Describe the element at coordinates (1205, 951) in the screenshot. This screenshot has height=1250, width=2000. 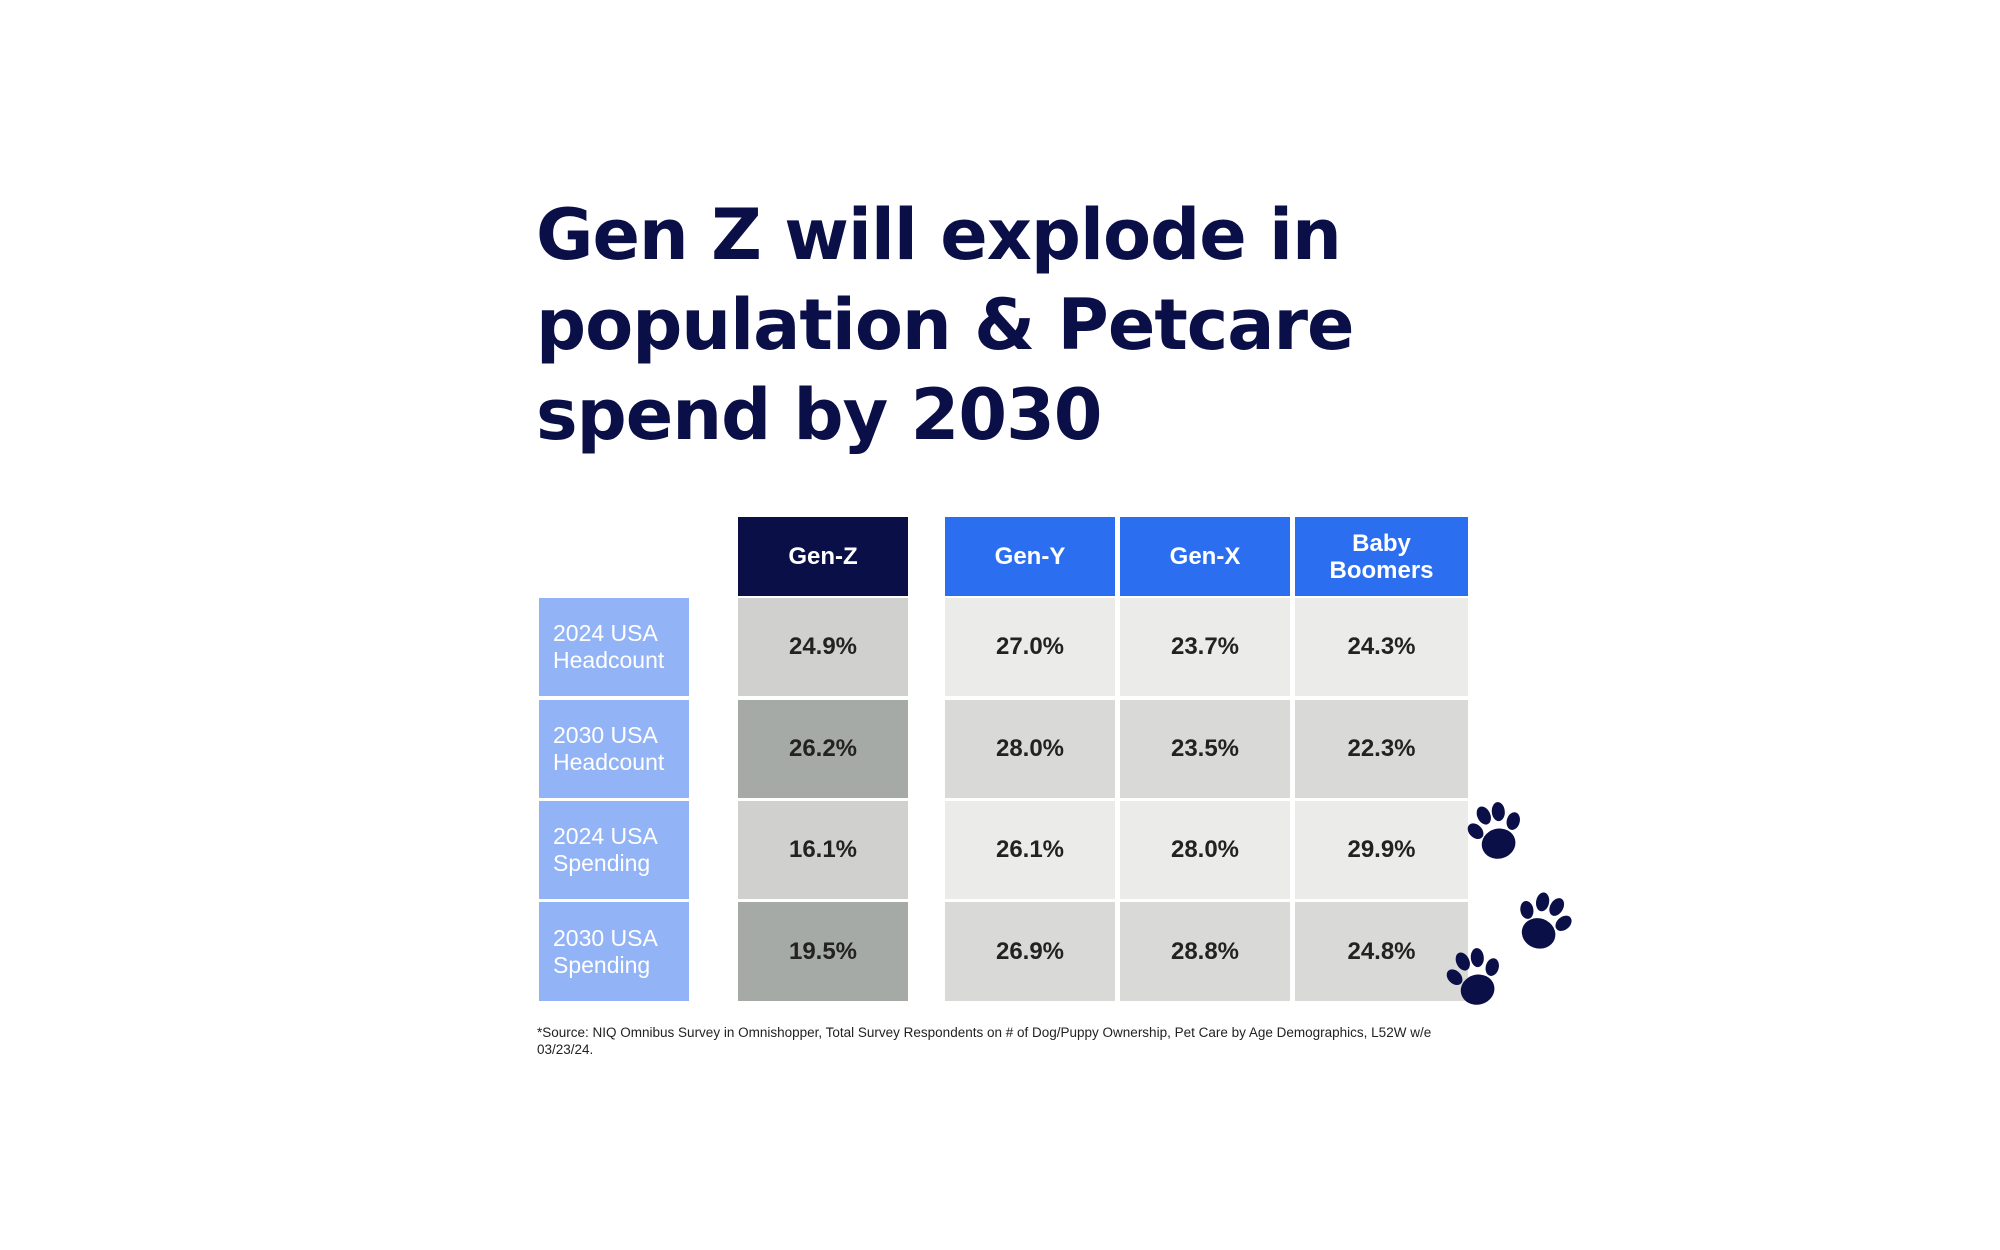
I see `table-cell: 28.8%` at that location.